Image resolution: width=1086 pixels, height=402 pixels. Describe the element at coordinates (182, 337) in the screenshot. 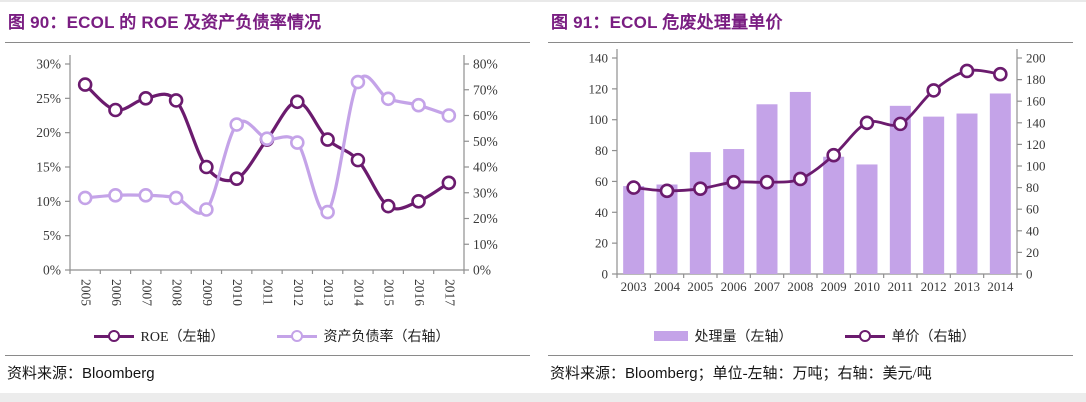

I see `legend-label: ROE（左轴）` at that location.